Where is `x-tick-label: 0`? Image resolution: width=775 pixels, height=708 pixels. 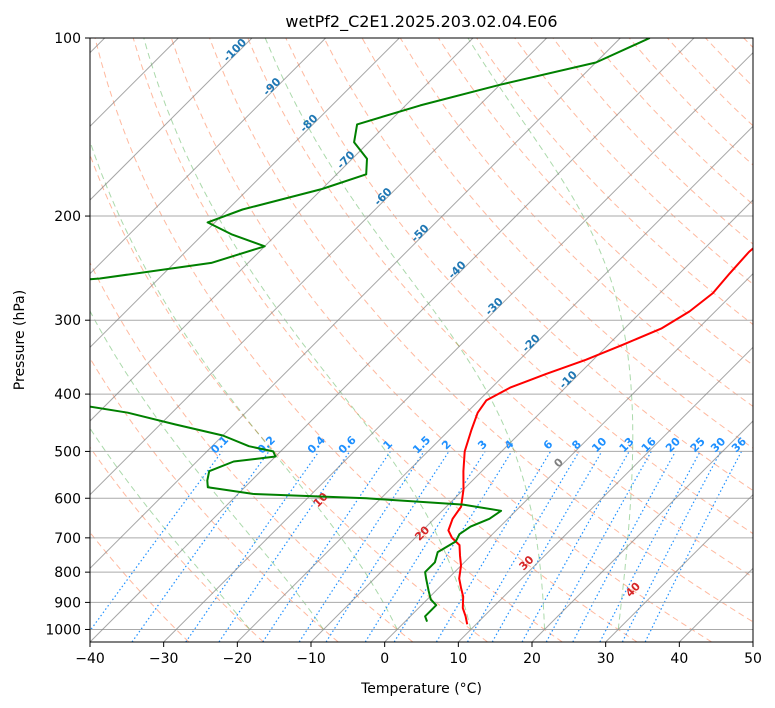
x-tick-label: 0 is located at coordinates (384, 659).